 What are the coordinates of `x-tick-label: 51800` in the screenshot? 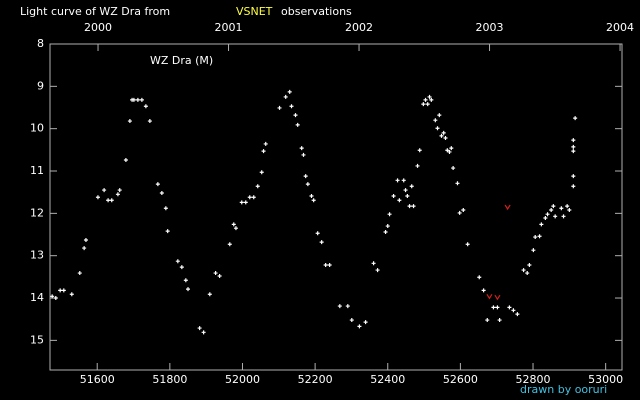 It's located at (169, 379).